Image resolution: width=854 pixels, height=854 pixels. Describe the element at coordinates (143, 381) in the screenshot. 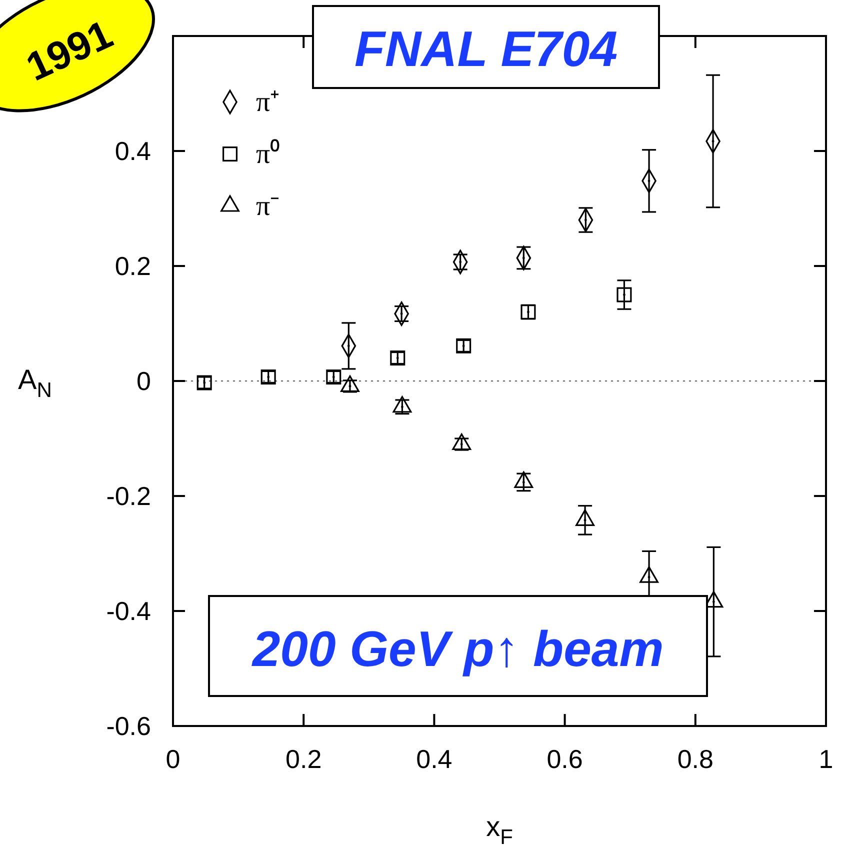

I see `y-tick-label: 0` at that location.